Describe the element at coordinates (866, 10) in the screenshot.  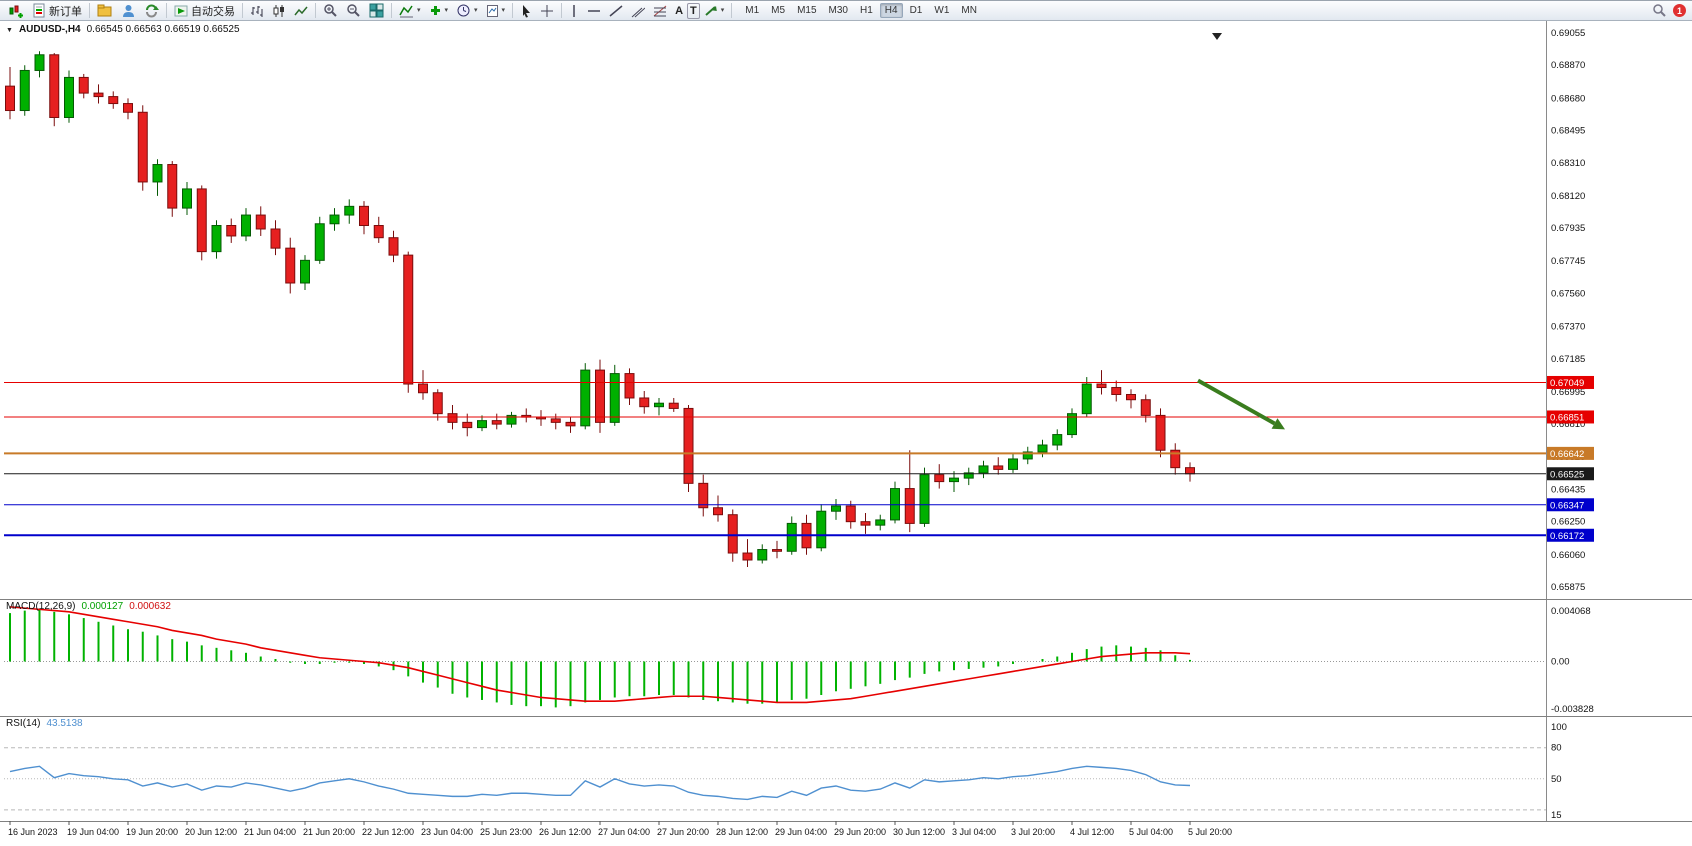
I see `timeframe-button-h1: H1` at that location.